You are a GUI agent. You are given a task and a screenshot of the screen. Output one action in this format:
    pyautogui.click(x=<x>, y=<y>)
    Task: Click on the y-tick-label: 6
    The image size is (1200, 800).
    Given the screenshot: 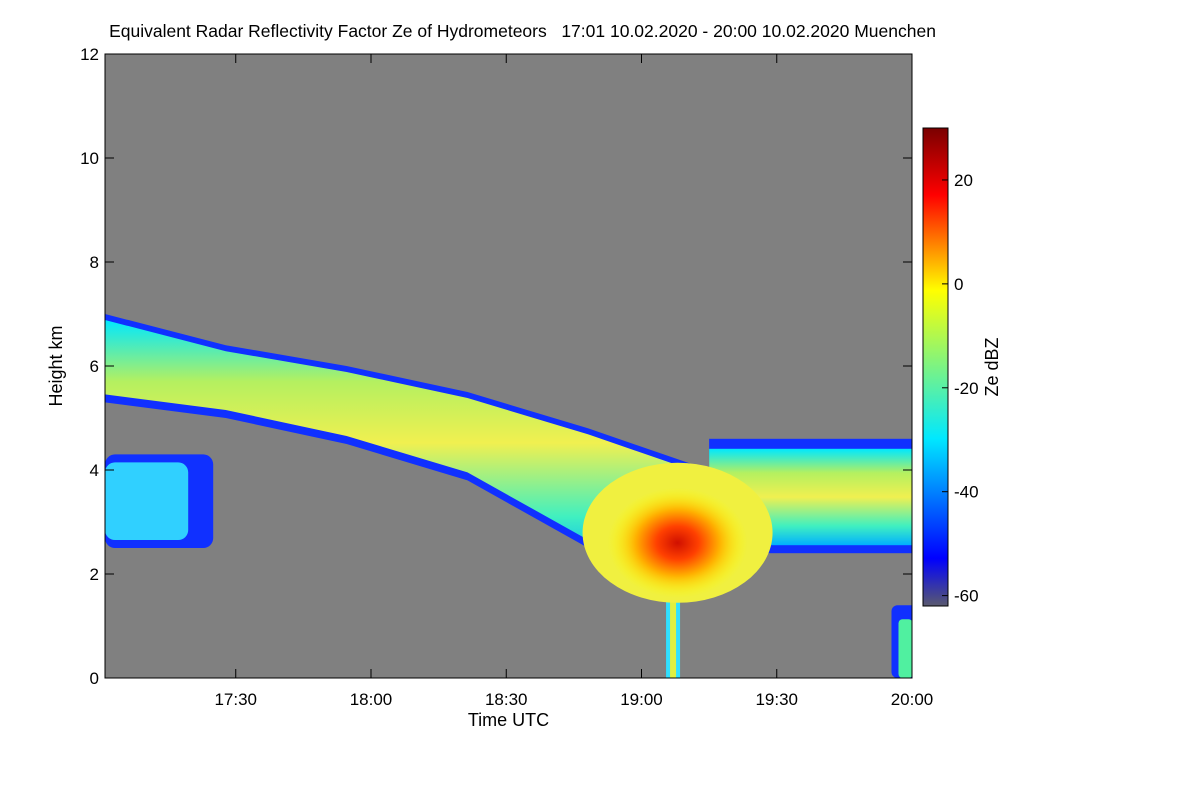 What is the action you would take?
    pyautogui.click(x=94, y=366)
    